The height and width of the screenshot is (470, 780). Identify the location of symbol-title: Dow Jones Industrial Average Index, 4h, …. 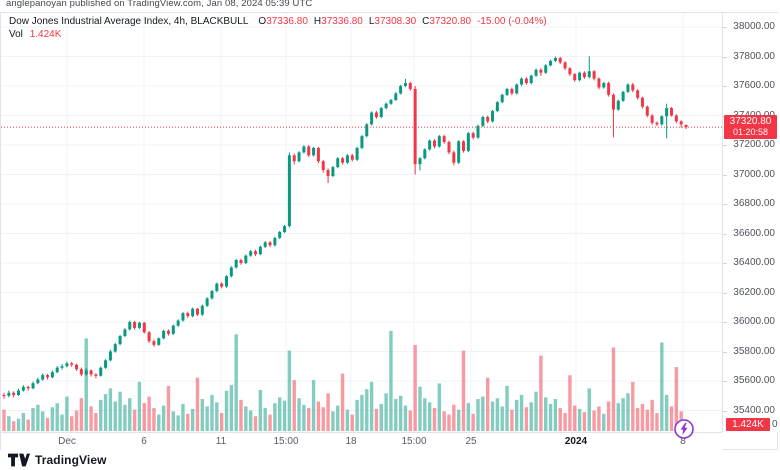
(129, 21).